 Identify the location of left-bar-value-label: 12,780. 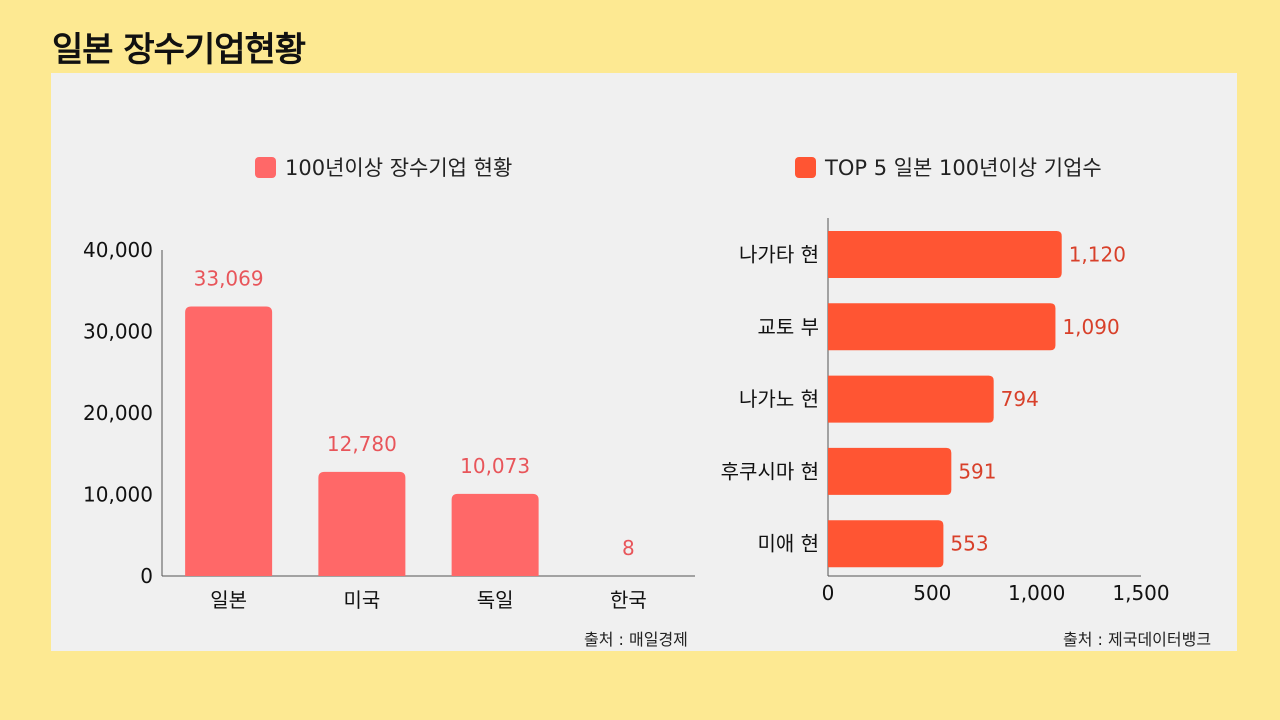
(362, 444).